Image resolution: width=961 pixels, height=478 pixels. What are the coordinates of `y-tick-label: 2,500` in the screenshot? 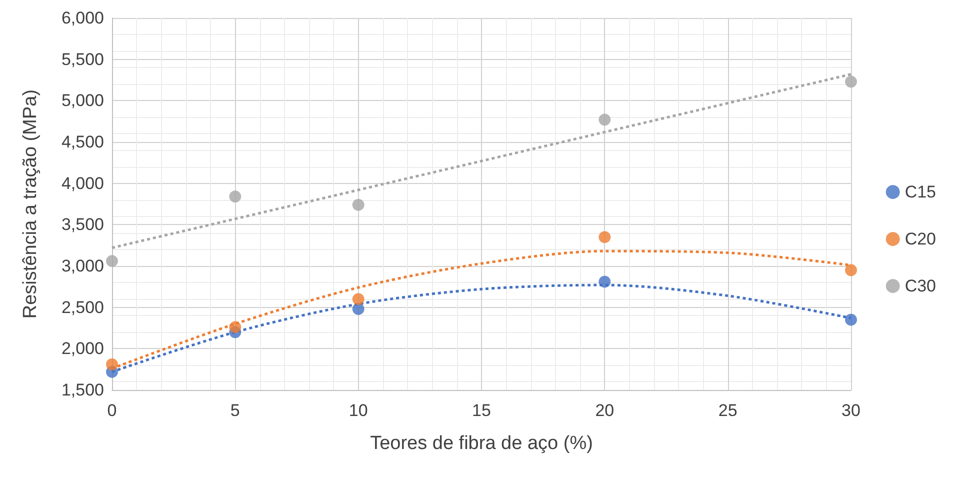 It's located at (82, 307).